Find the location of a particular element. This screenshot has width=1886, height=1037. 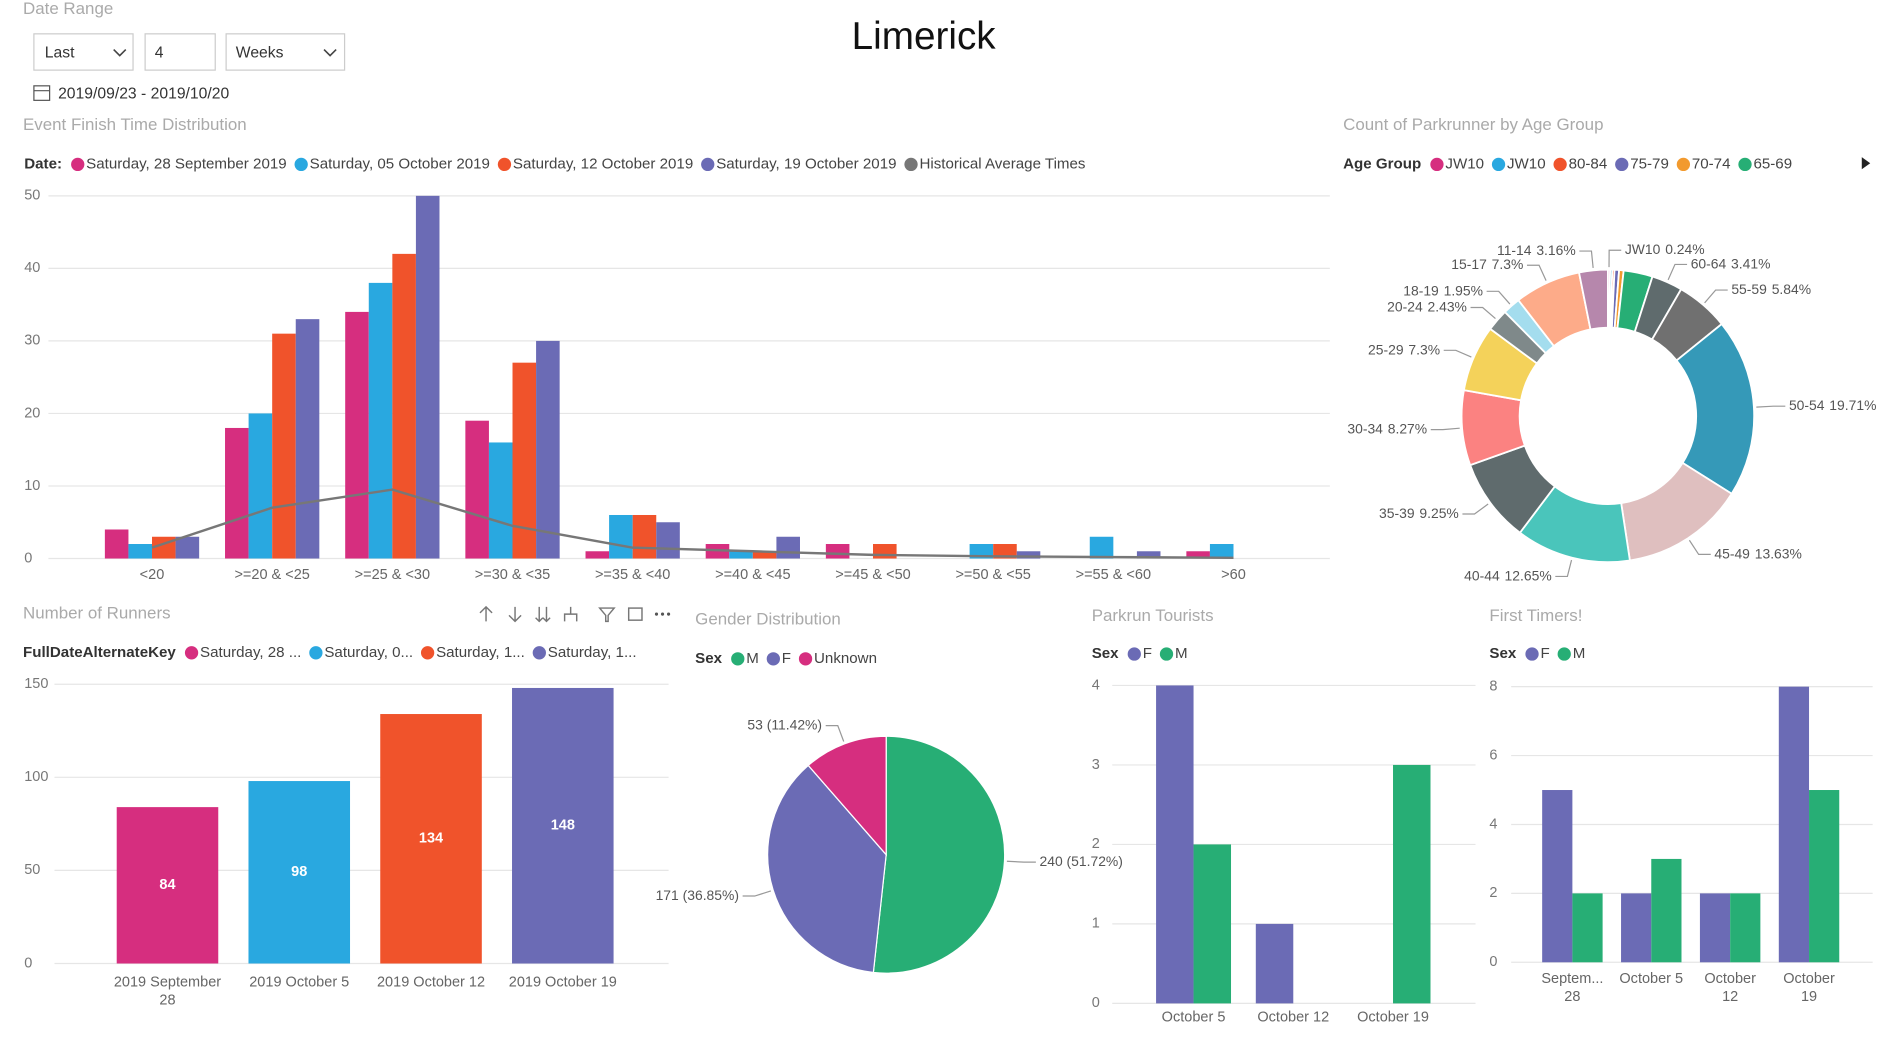

input-value: 4 is located at coordinates (159, 52).